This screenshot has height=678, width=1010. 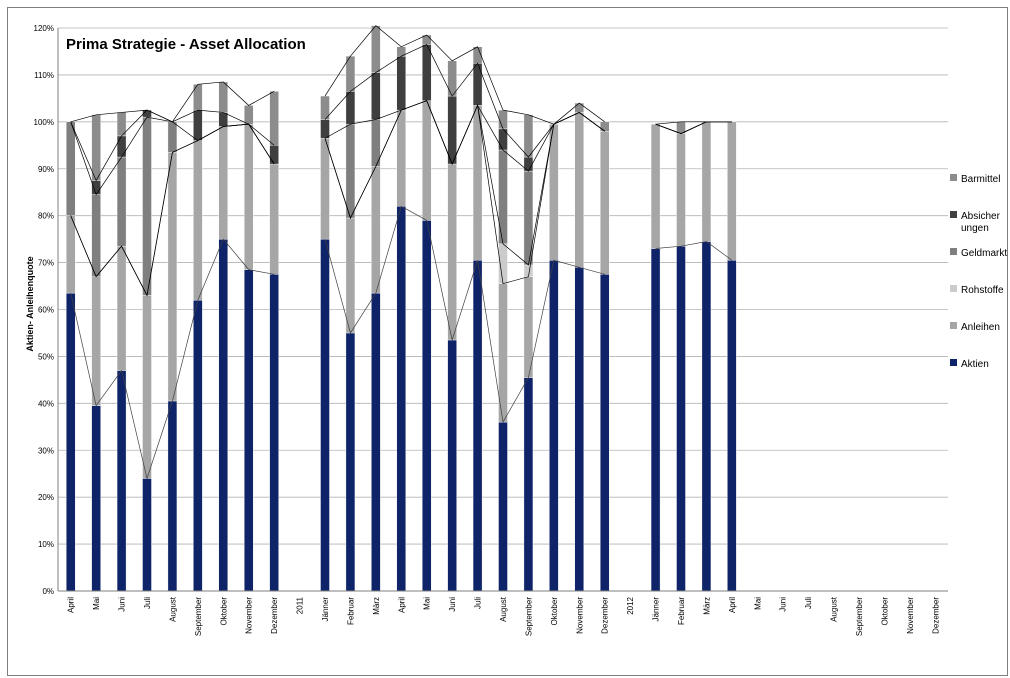 I want to click on y-tick-label: 60%, so click(x=46, y=310).